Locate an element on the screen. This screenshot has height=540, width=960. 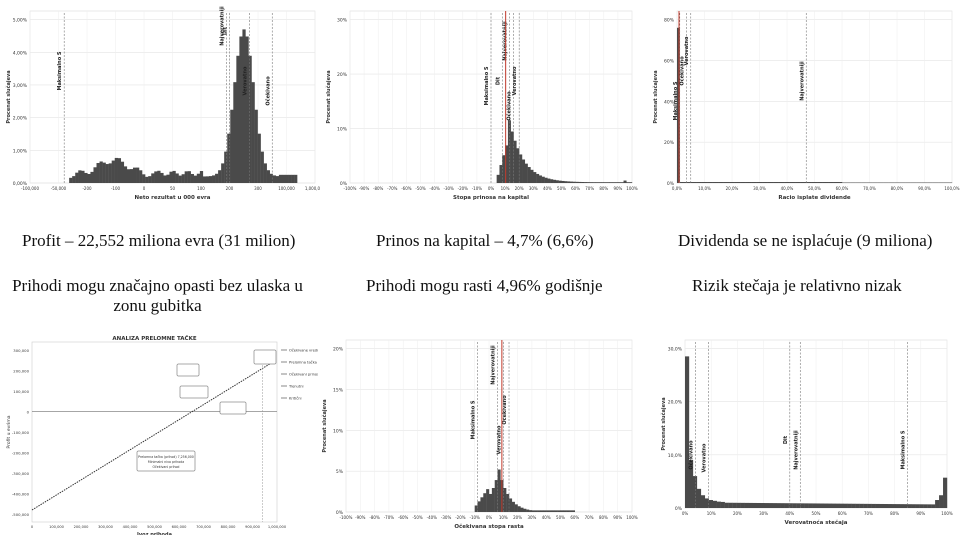
growth-xtick: 20% is located at coordinates (517, 517).